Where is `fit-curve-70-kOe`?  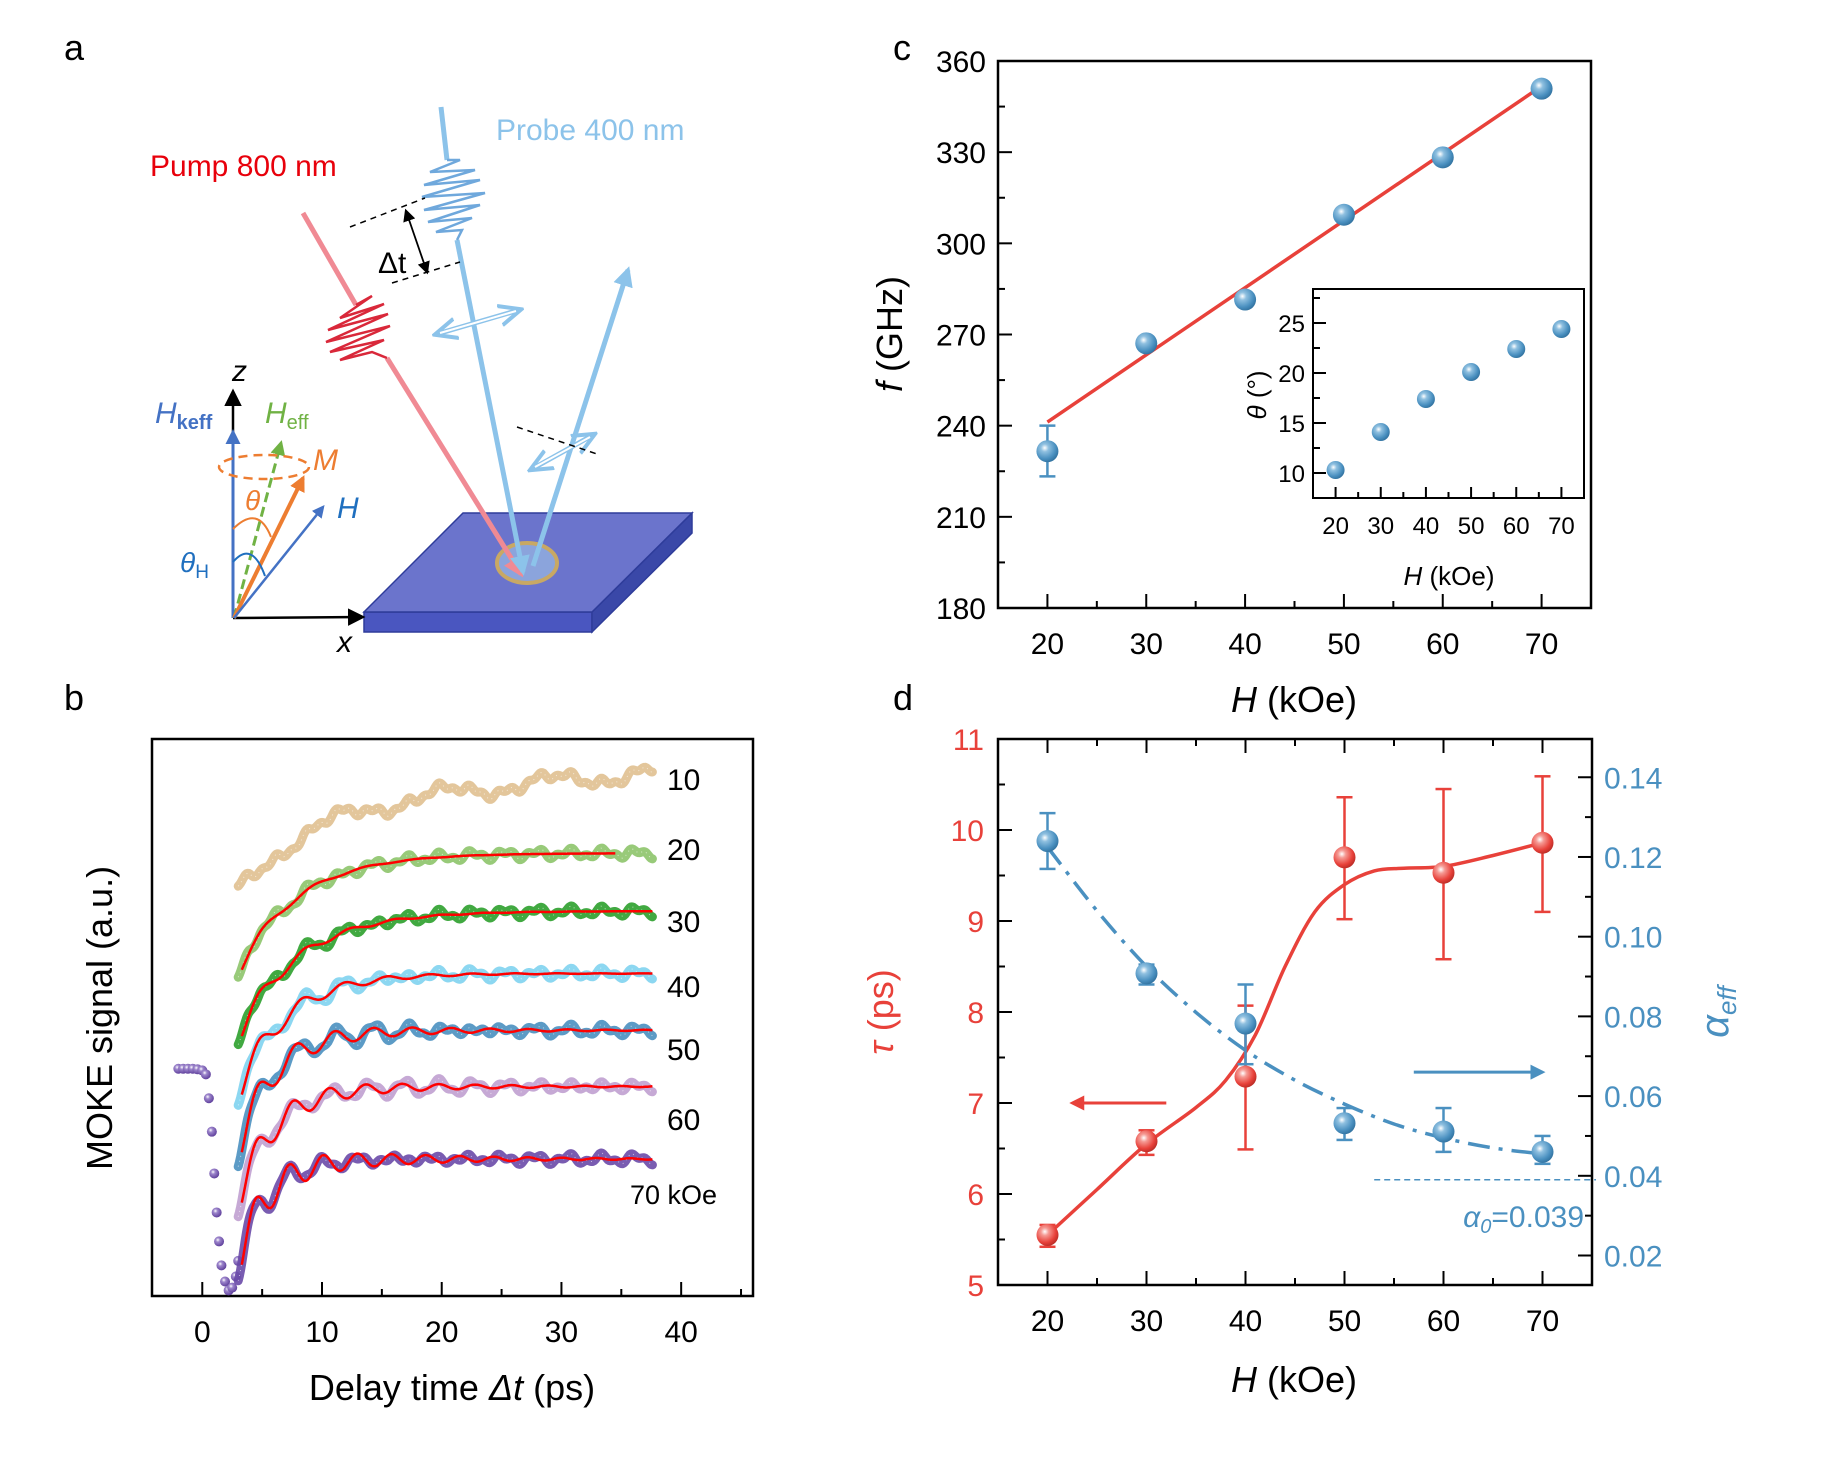 fit-curve-70-kOe is located at coordinates (446, 1208).